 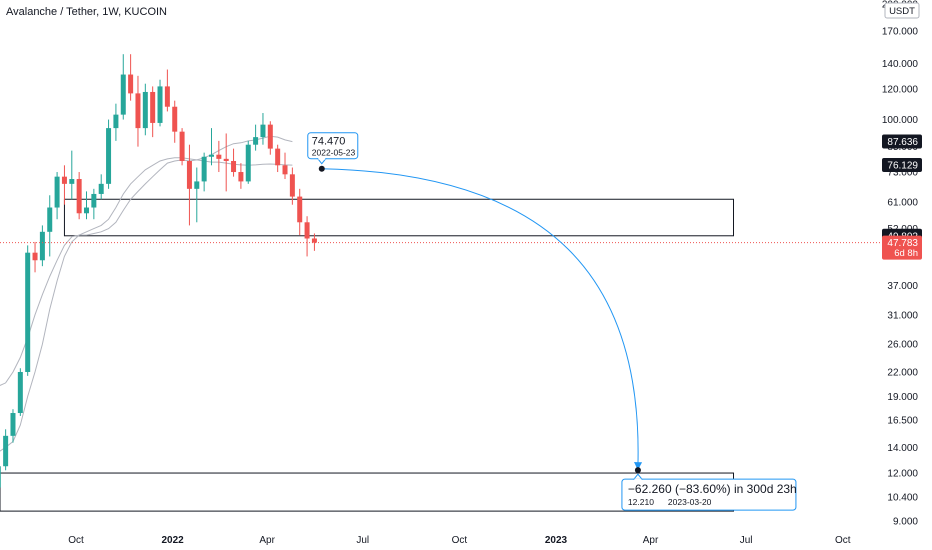 I want to click on zone-rect, so click(x=399, y=217).